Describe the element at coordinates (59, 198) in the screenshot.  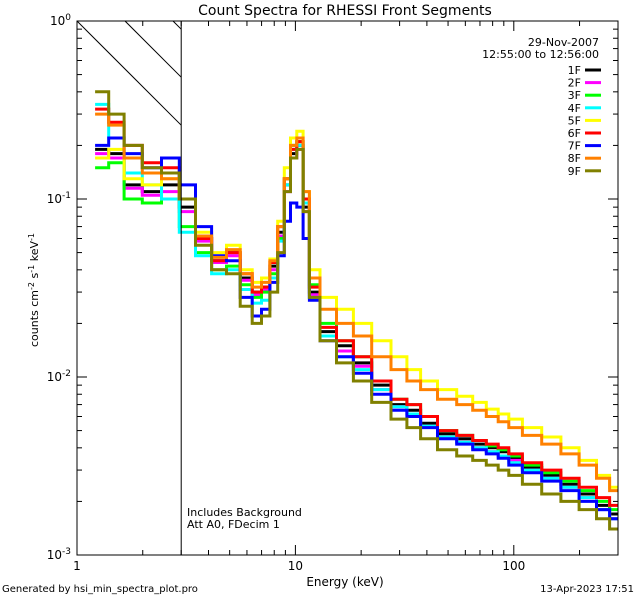
I see `y-tick-label: 10⁻¹` at that location.